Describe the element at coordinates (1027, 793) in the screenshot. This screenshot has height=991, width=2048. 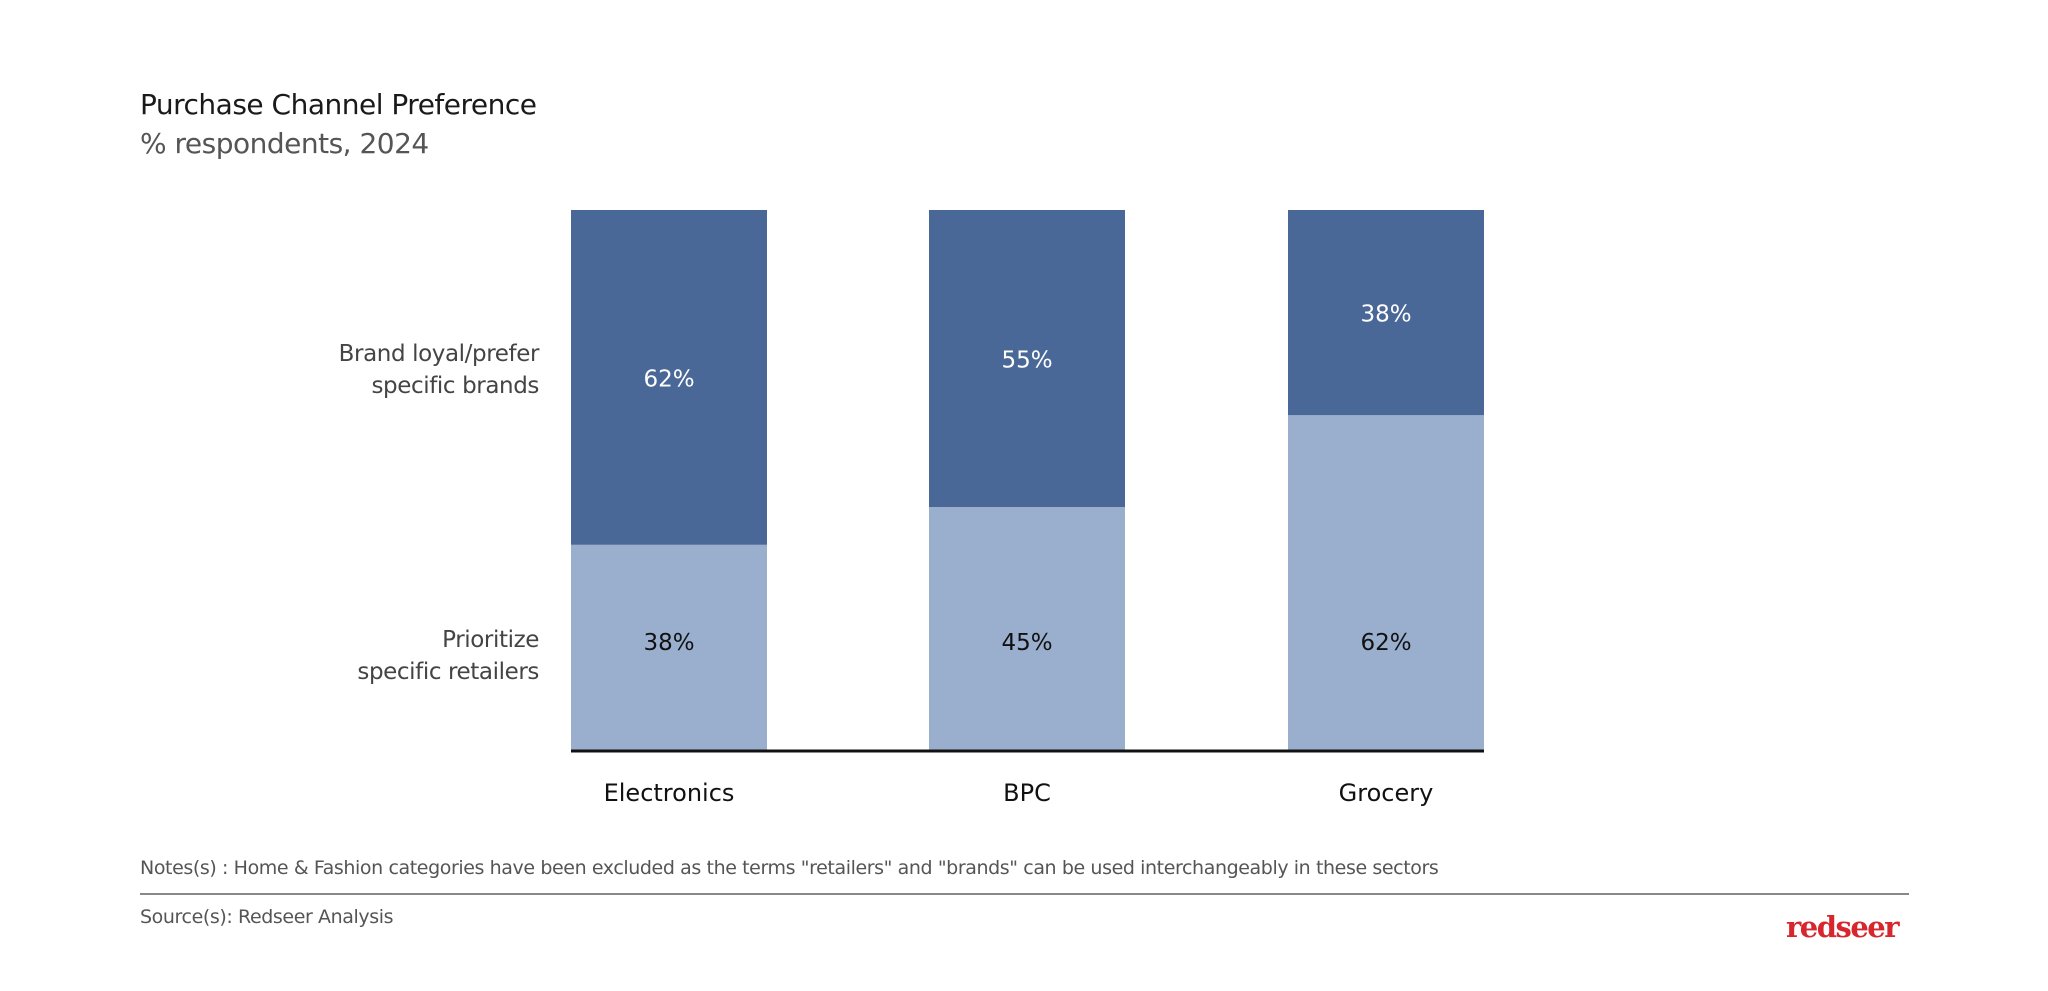
I see `category-label: BPC` at that location.